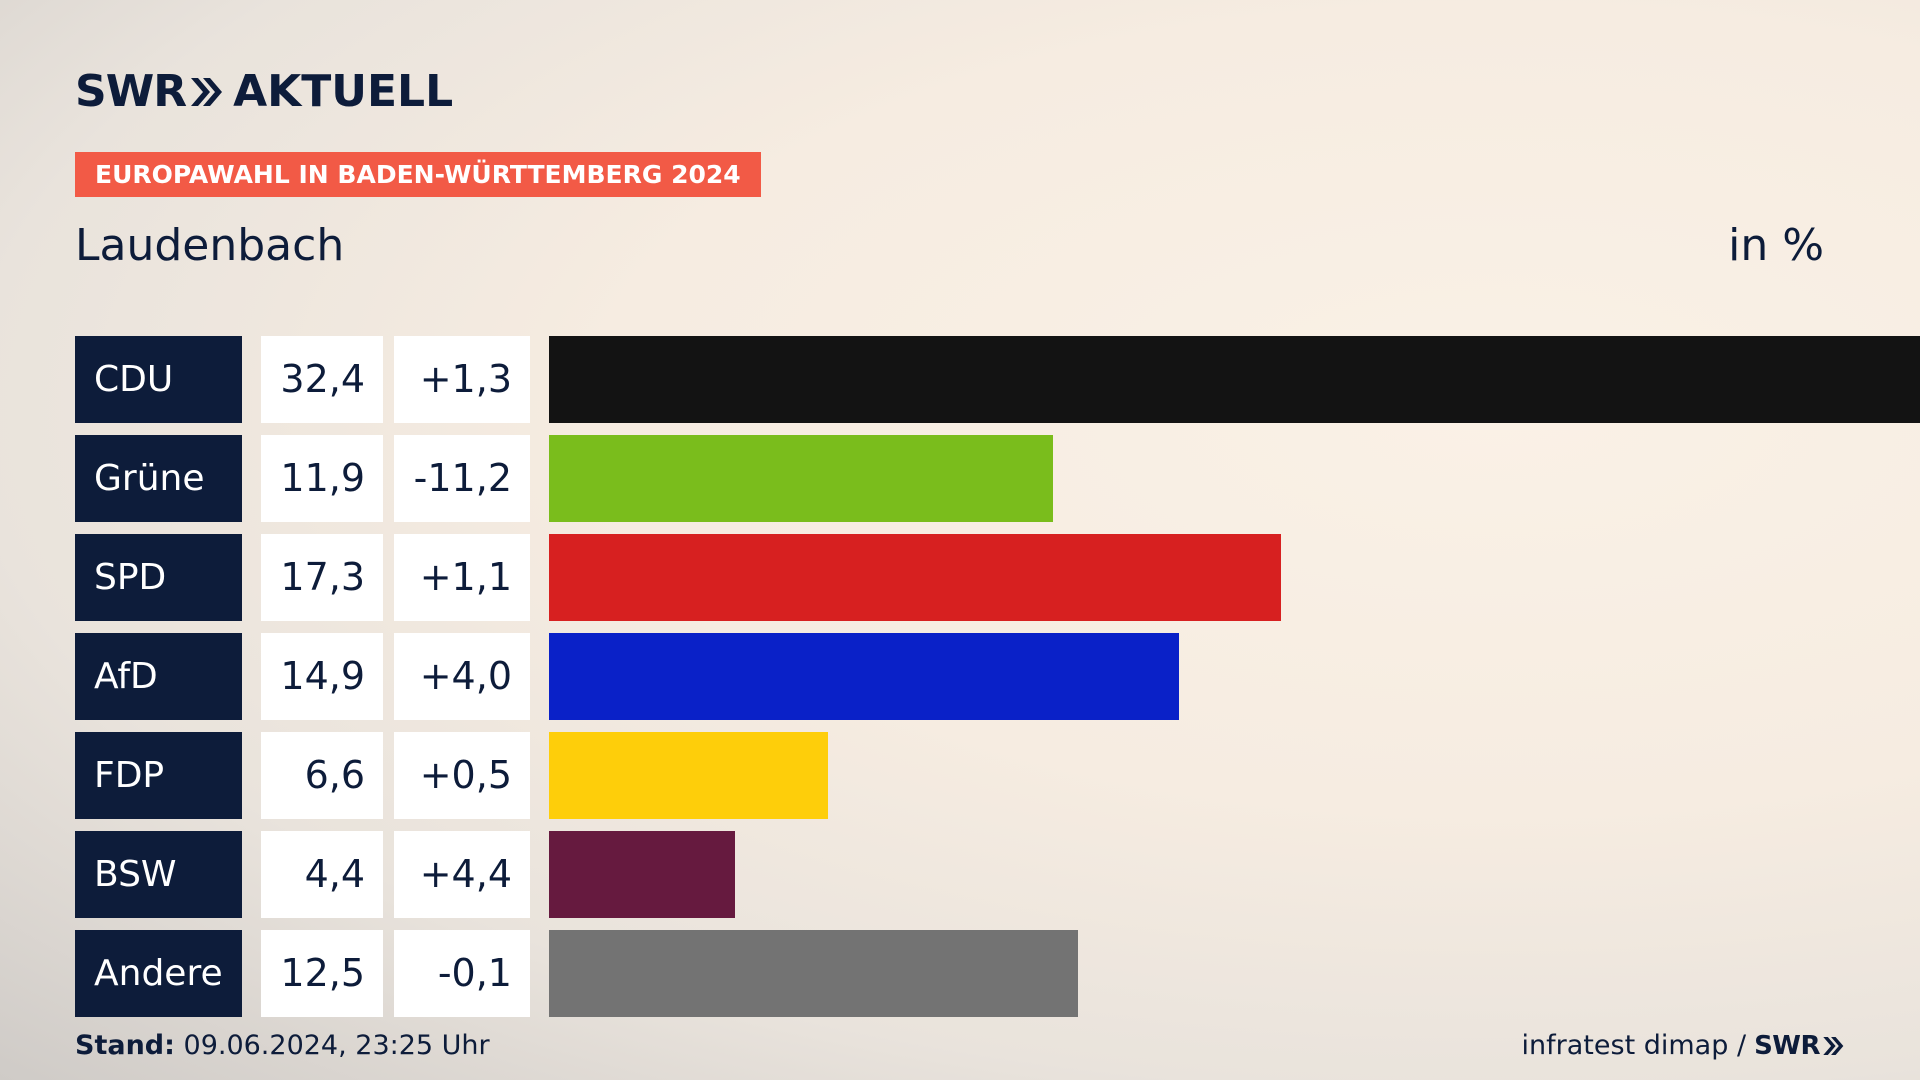  Describe the element at coordinates (322, 478) in the screenshot. I see `vote-share-value: 11,9` at that location.